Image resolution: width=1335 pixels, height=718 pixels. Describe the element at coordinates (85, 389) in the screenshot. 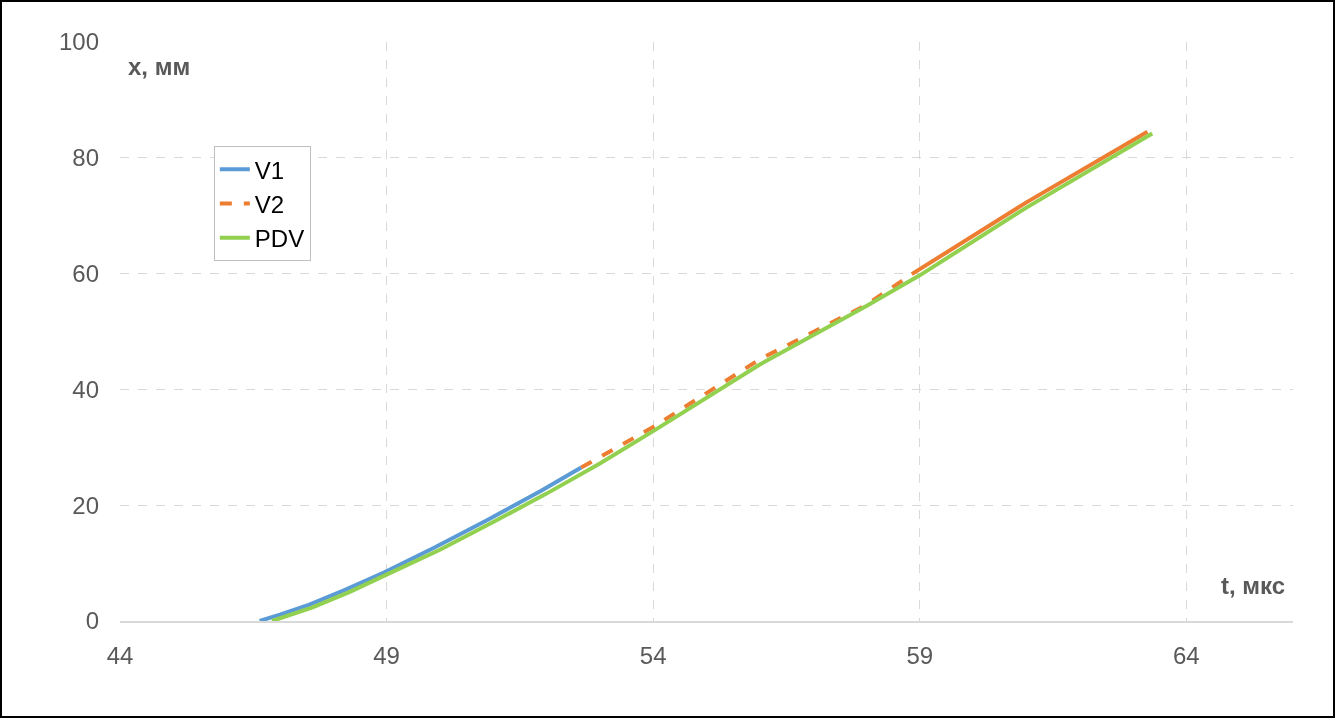

I see `y-tick-label: 40` at that location.